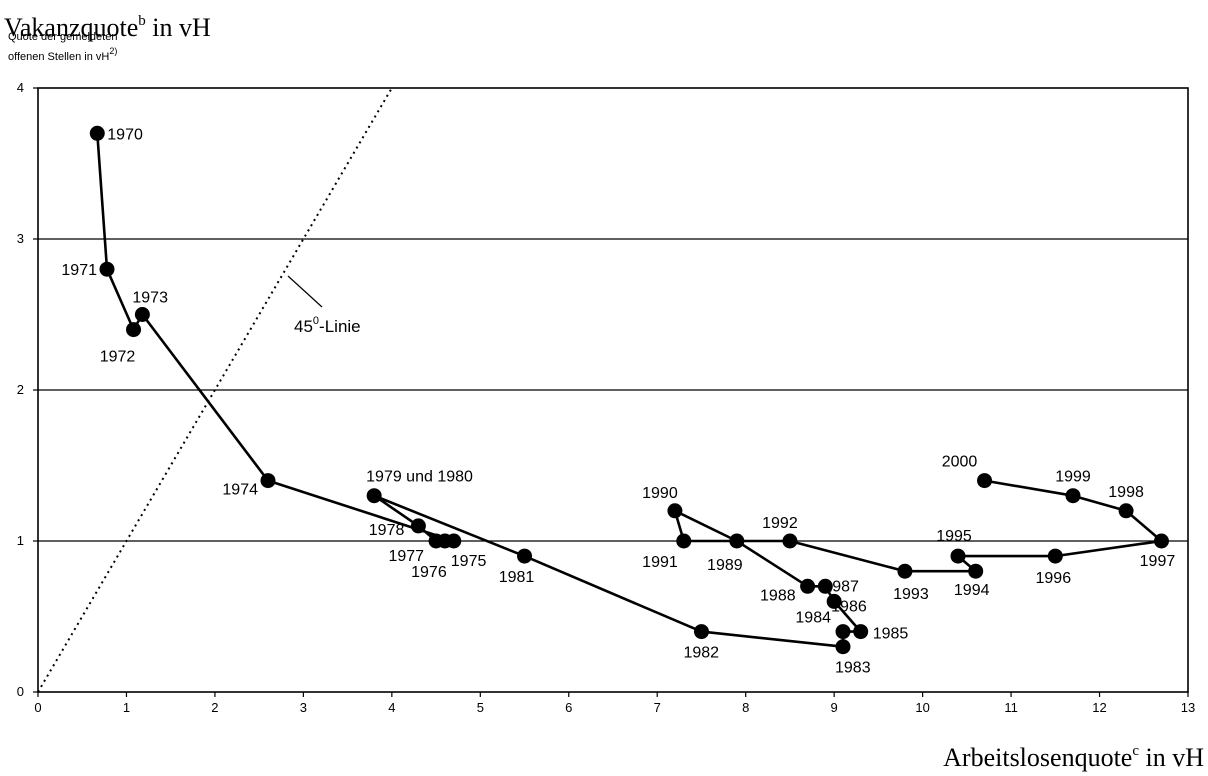 The width and height of the screenshot is (1208, 776). What do you see at coordinates (834, 601) in the screenshot?
I see `data-point-1986` at bounding box center [834, 601].